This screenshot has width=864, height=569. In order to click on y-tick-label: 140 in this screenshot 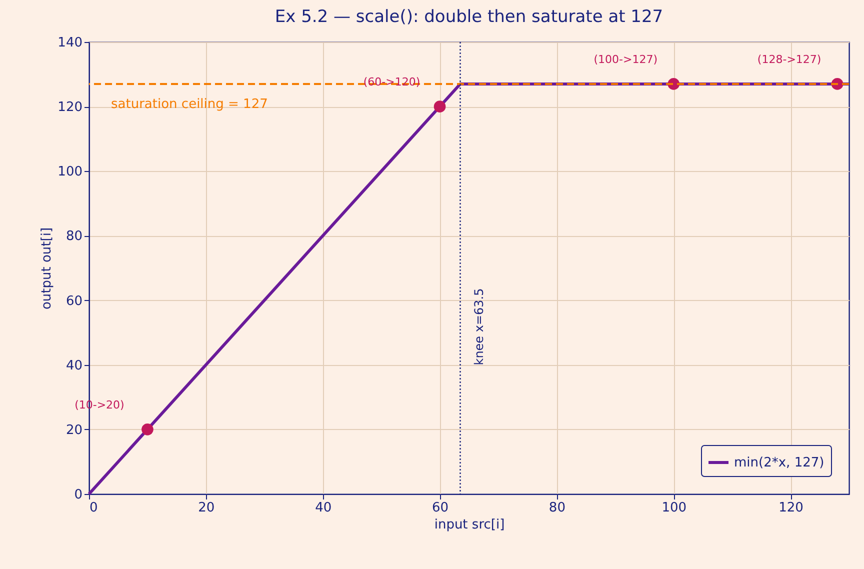, I will do `click(70, 43)`.